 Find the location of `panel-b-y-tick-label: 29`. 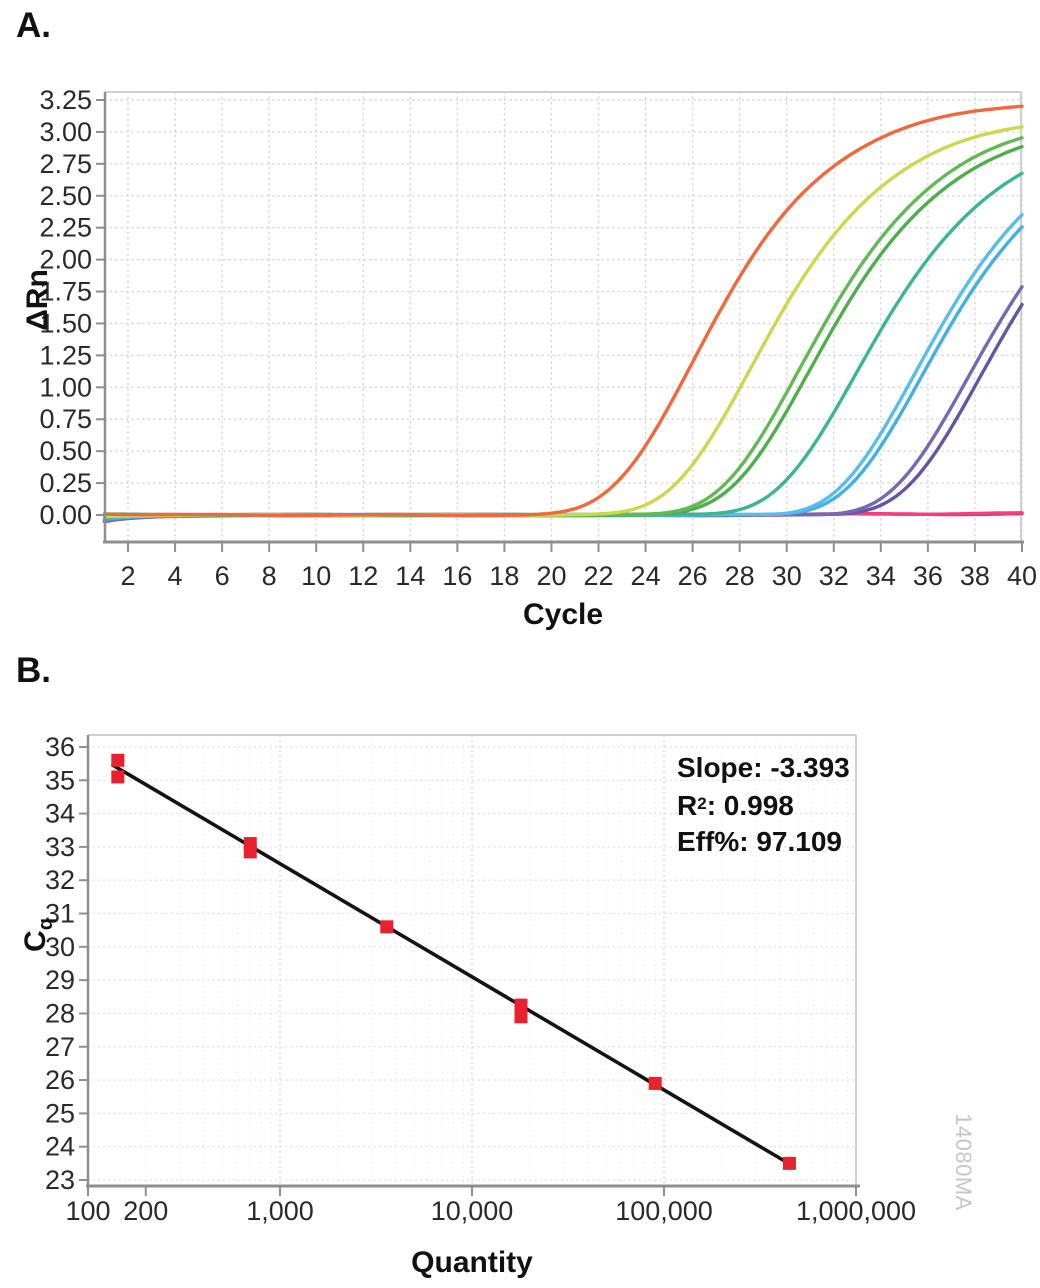

panel-b-y-tick-label: 29 is located at coordinates (60, 980).